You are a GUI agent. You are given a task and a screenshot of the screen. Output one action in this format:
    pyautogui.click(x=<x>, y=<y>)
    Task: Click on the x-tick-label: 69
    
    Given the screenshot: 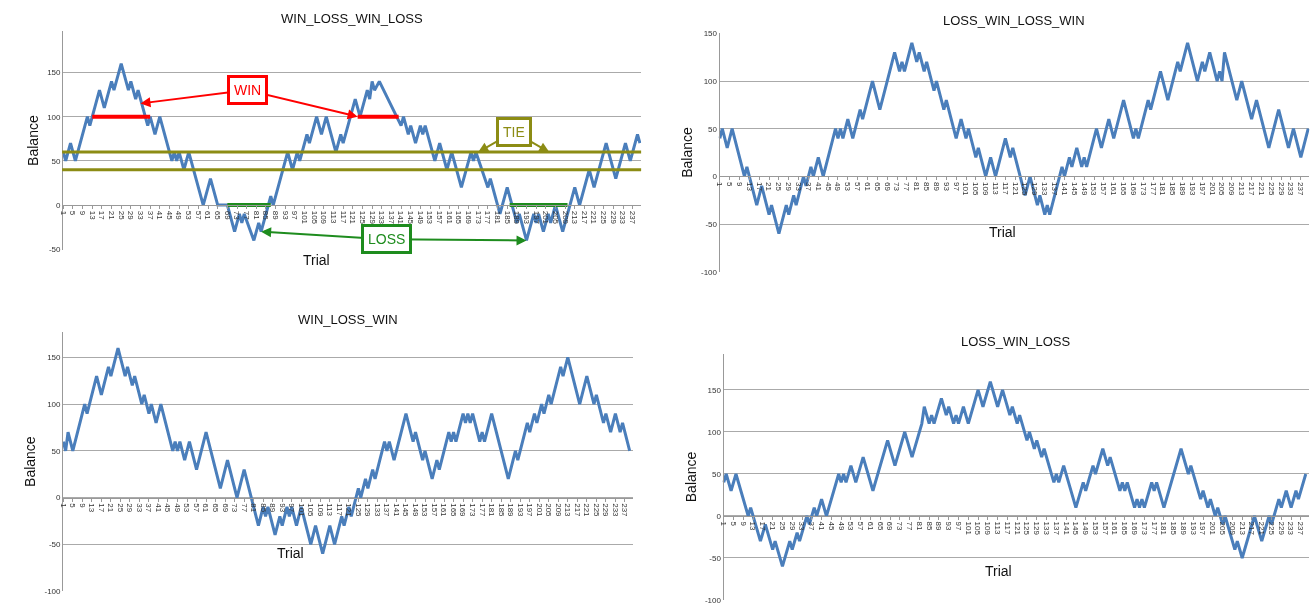 What is the action you would take?
    pyautogui.click(x=227, y=215)
    